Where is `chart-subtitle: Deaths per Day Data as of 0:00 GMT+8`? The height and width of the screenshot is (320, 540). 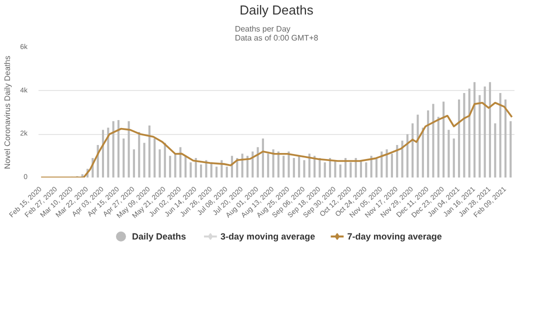
chart-subtitle: Deaths per Day Data as of 0:00 GMT+8 is located at coordinates (276, 33).